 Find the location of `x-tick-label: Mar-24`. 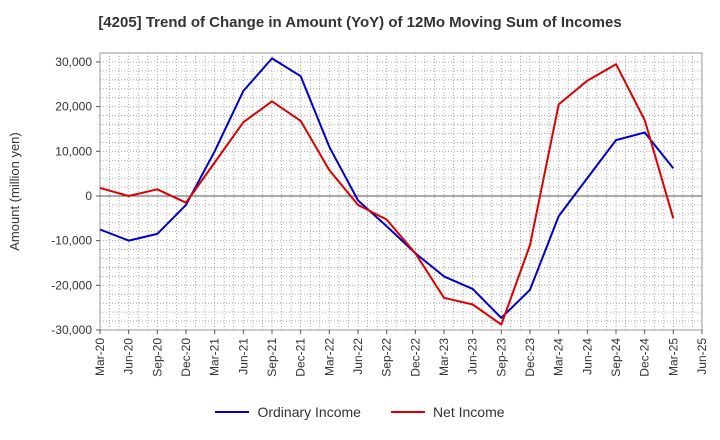

x-tick-label: Mar-24 is located at coordinates (559, 357).